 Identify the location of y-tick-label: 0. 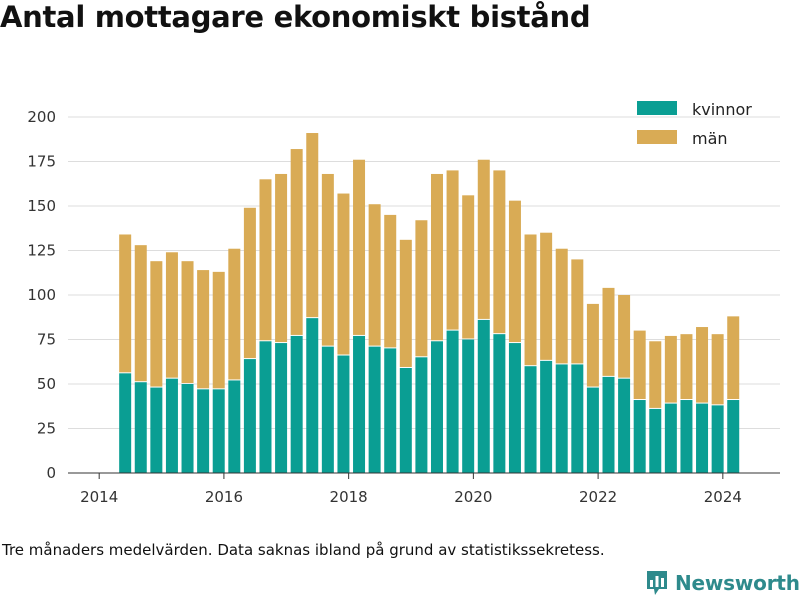
(51, 473).